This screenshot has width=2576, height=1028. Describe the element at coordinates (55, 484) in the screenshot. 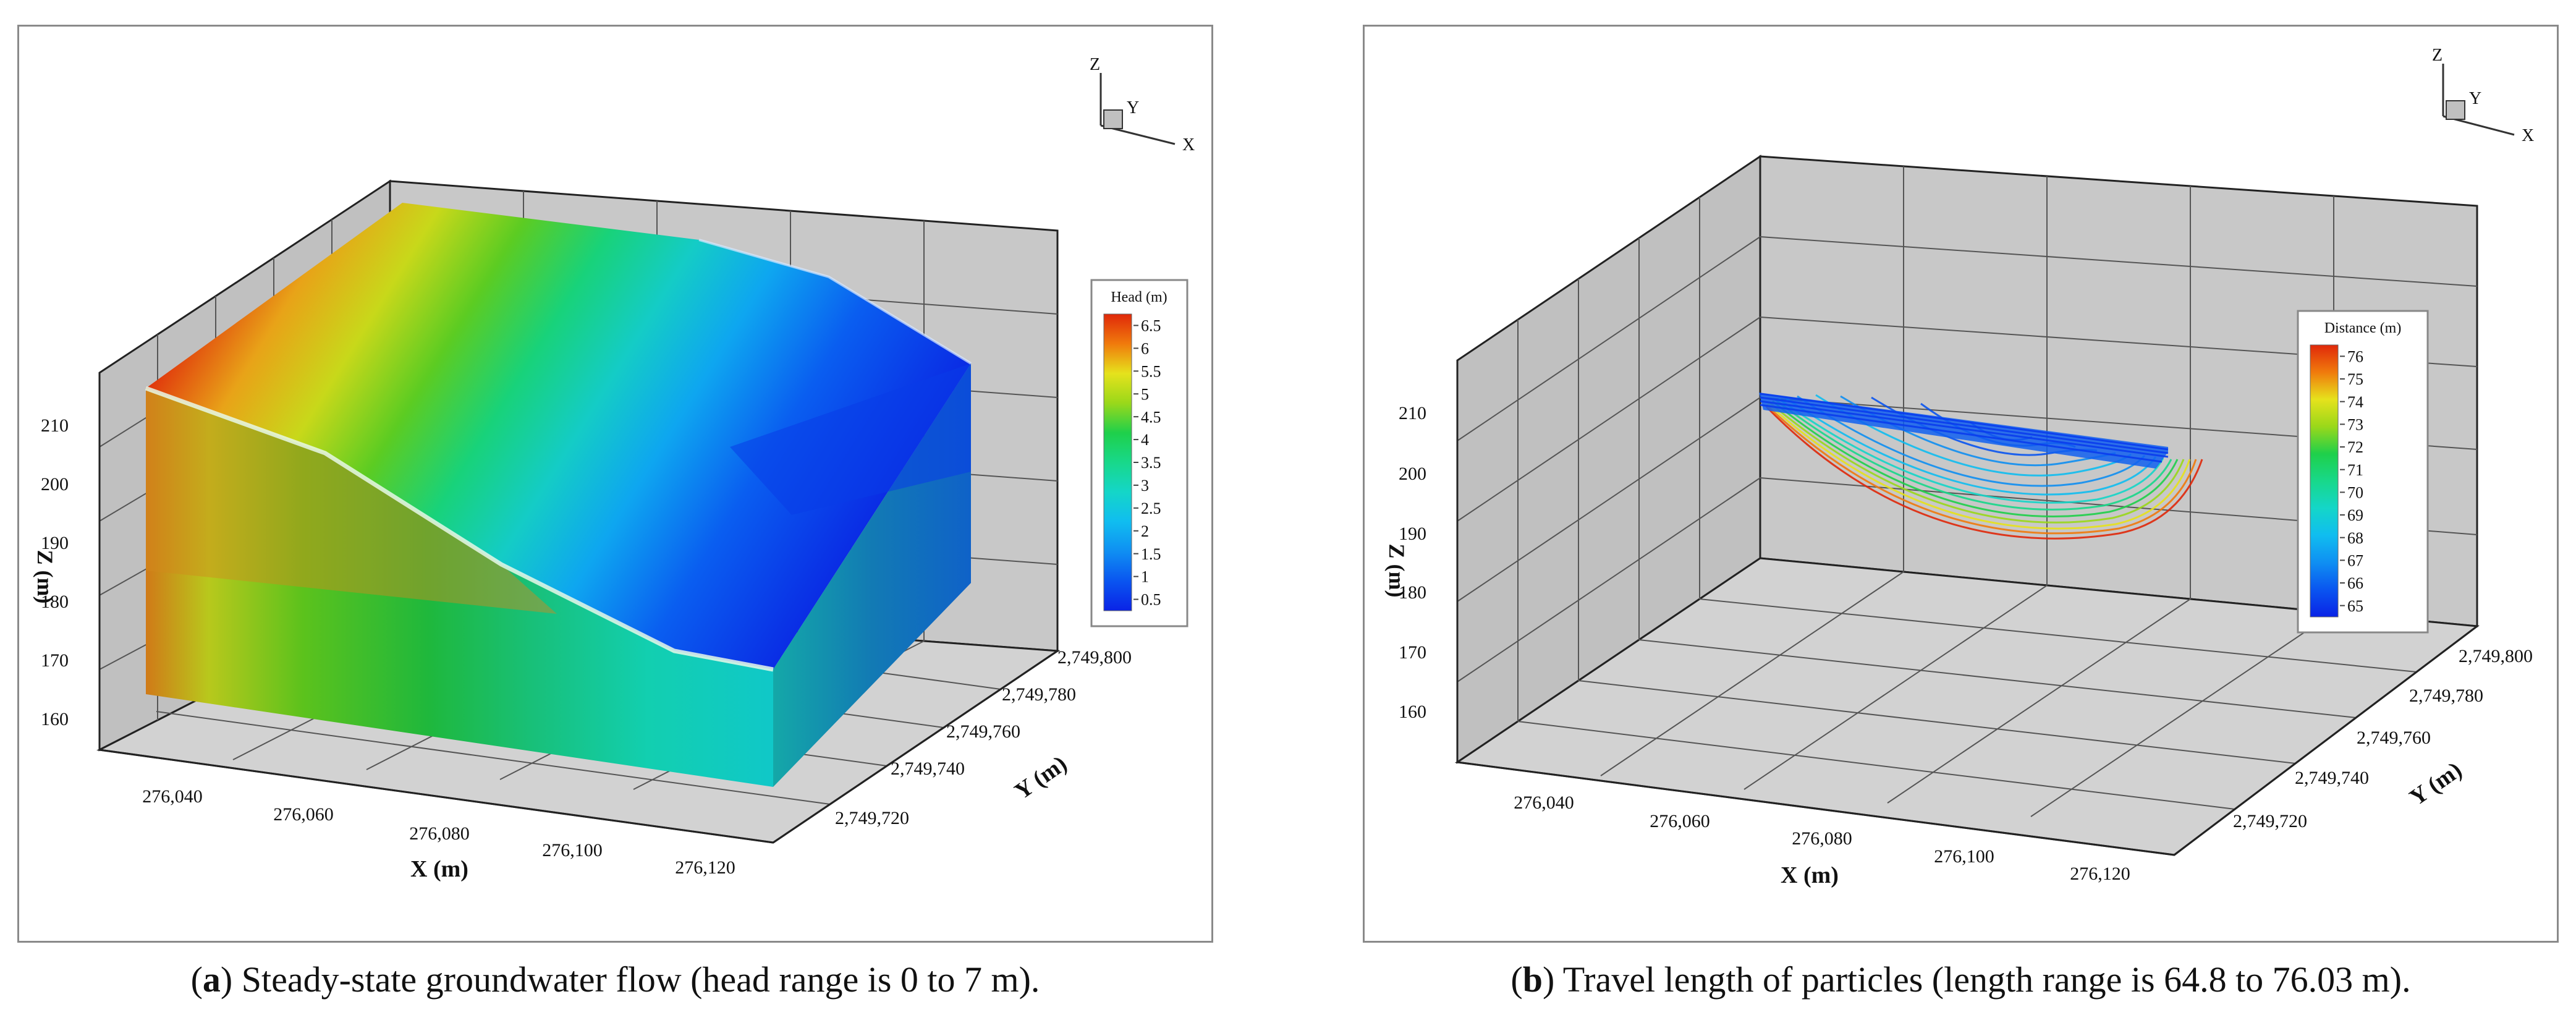

I see `z-tick: 200` at that location.